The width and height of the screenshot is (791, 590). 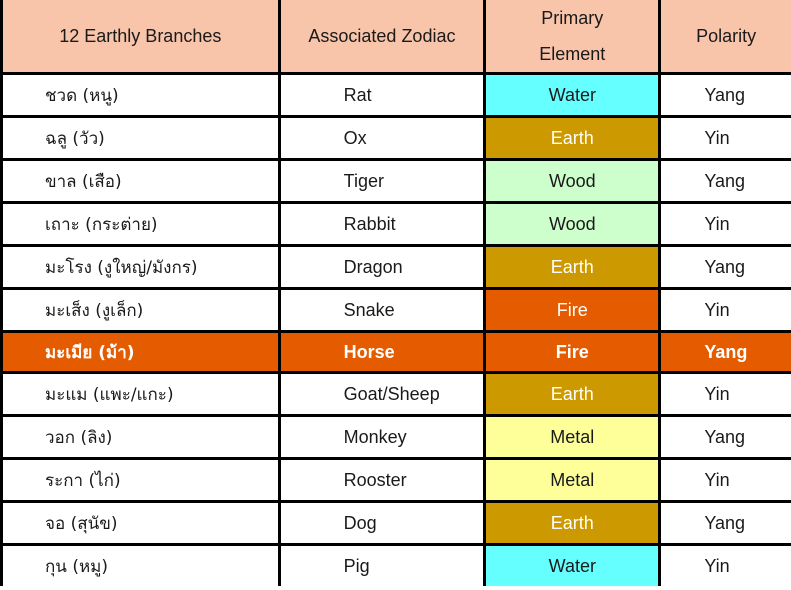 I want to click on header-element-line2: Element, so click(x=572, y=54).